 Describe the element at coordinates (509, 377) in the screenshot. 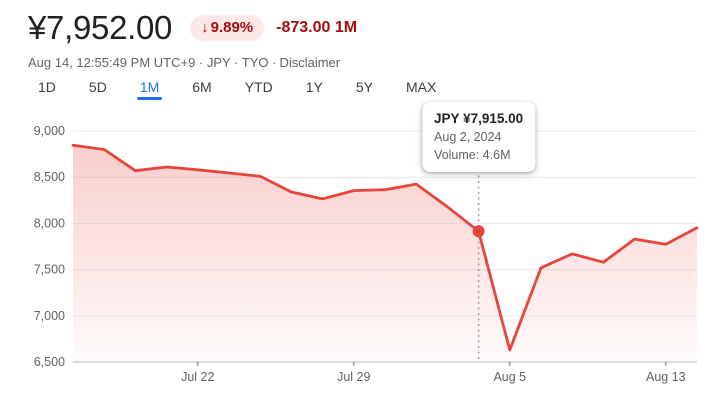

I see `x-axis-label: Aug 5` at that location.